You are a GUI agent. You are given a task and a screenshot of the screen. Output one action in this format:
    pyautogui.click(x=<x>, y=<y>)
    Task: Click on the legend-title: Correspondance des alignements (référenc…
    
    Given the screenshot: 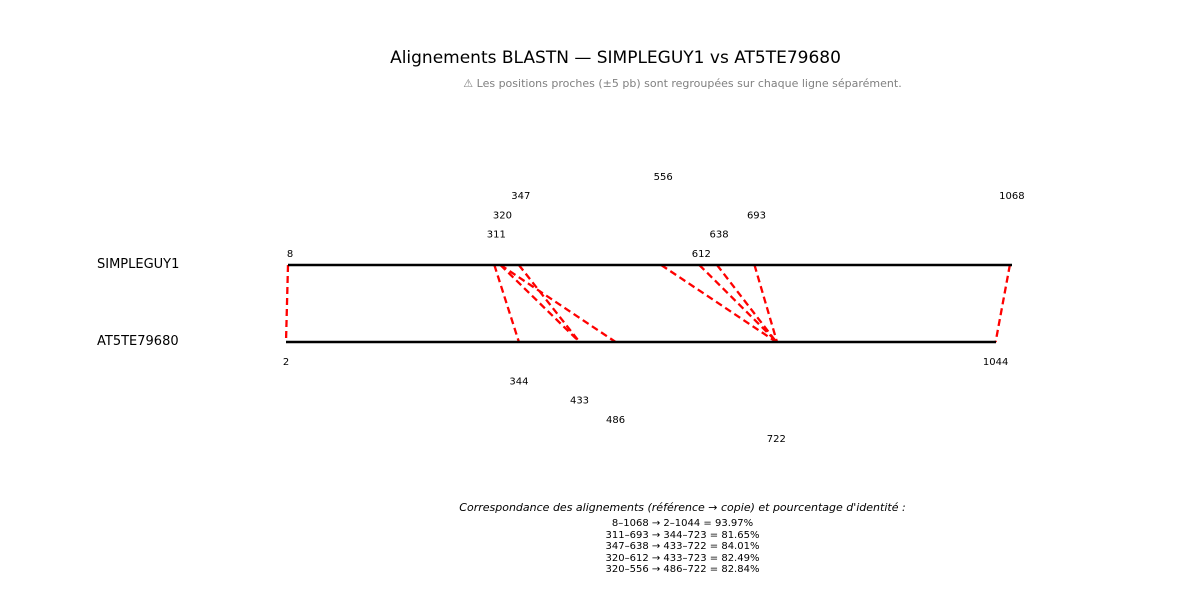 What is the action you would take?
    pyautogui.click(x=682, y=507)
    